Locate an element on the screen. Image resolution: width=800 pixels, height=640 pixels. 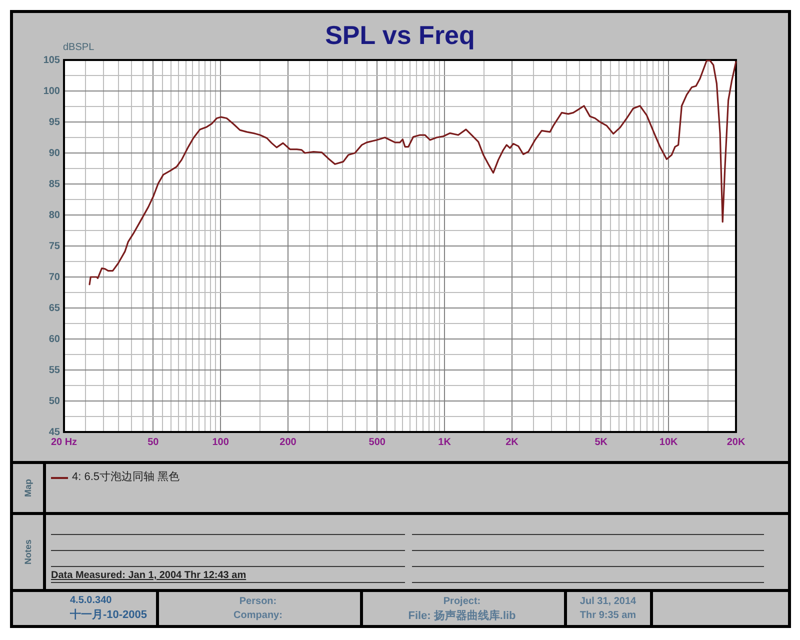
y-tick-label: 90 is located at coordinates (54, 153).